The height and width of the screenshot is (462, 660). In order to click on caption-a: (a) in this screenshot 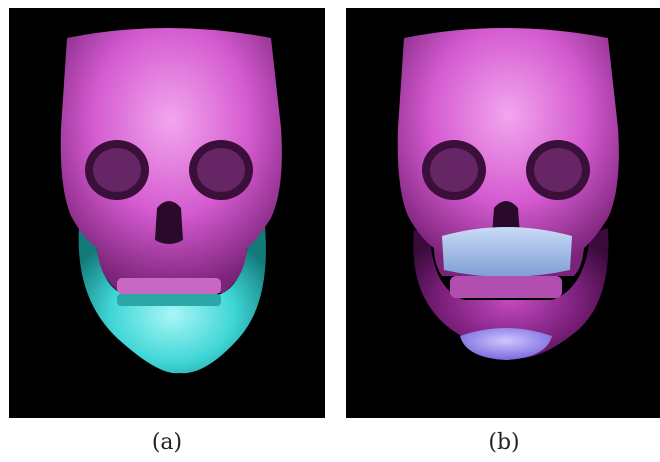, I will do `click(167, 442)`.